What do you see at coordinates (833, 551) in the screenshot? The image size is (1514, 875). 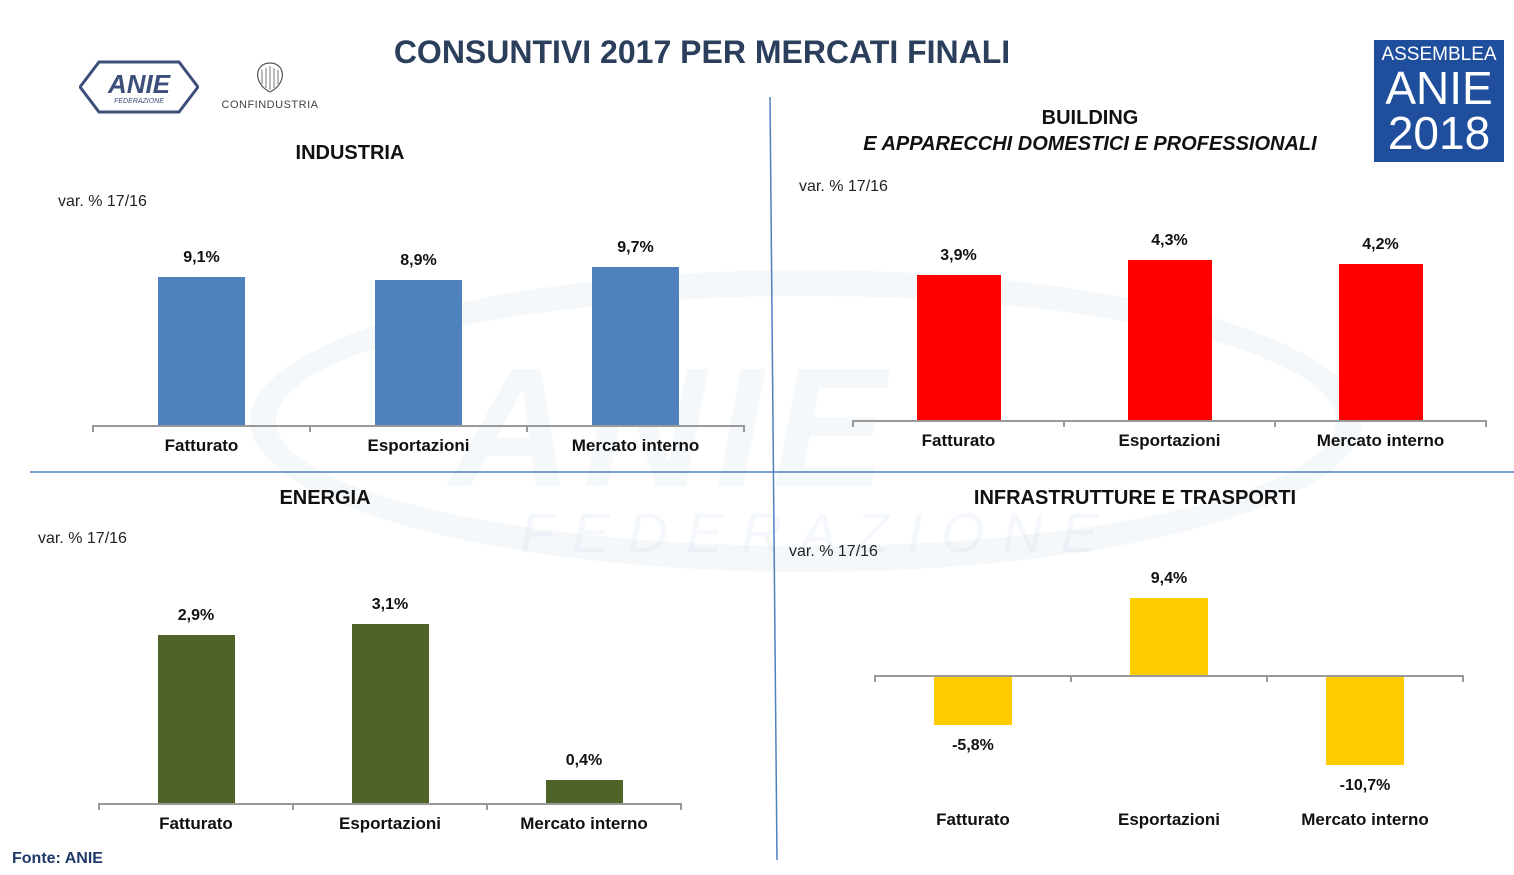 I see `ylabel-infrastrutture: var. % 17/16` at bounding box center [833, 551].